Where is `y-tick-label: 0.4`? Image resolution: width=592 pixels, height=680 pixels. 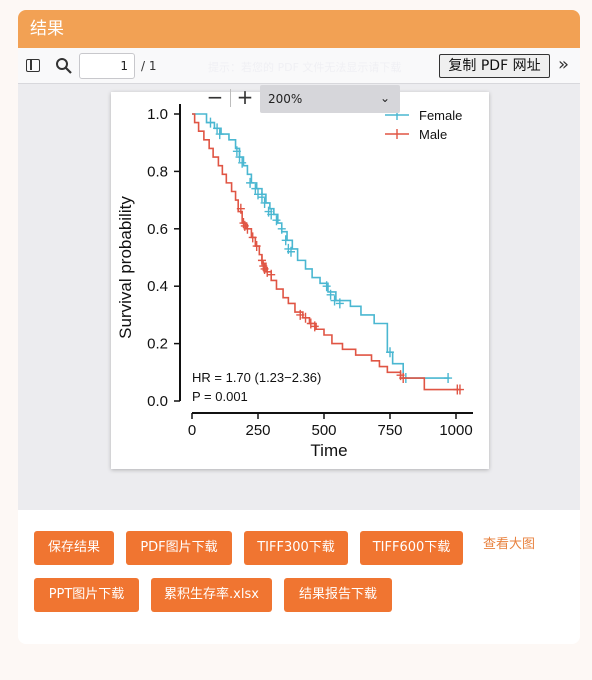
y-tick-label: 0.4 is located at coordinates (157, 286).